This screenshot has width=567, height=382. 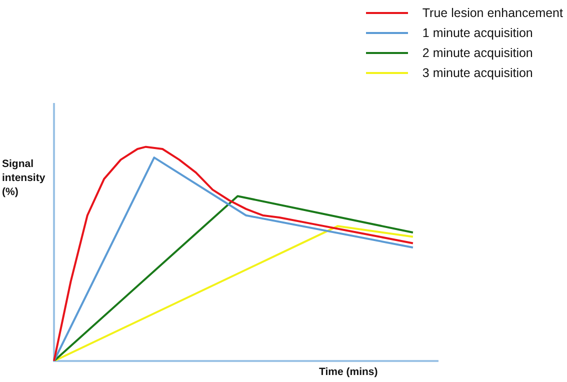 What do you see at coordinates (477, 73) in the screenshot?
I see `legend-label: 3 minute acquisition` at bounding box center [477, 73].